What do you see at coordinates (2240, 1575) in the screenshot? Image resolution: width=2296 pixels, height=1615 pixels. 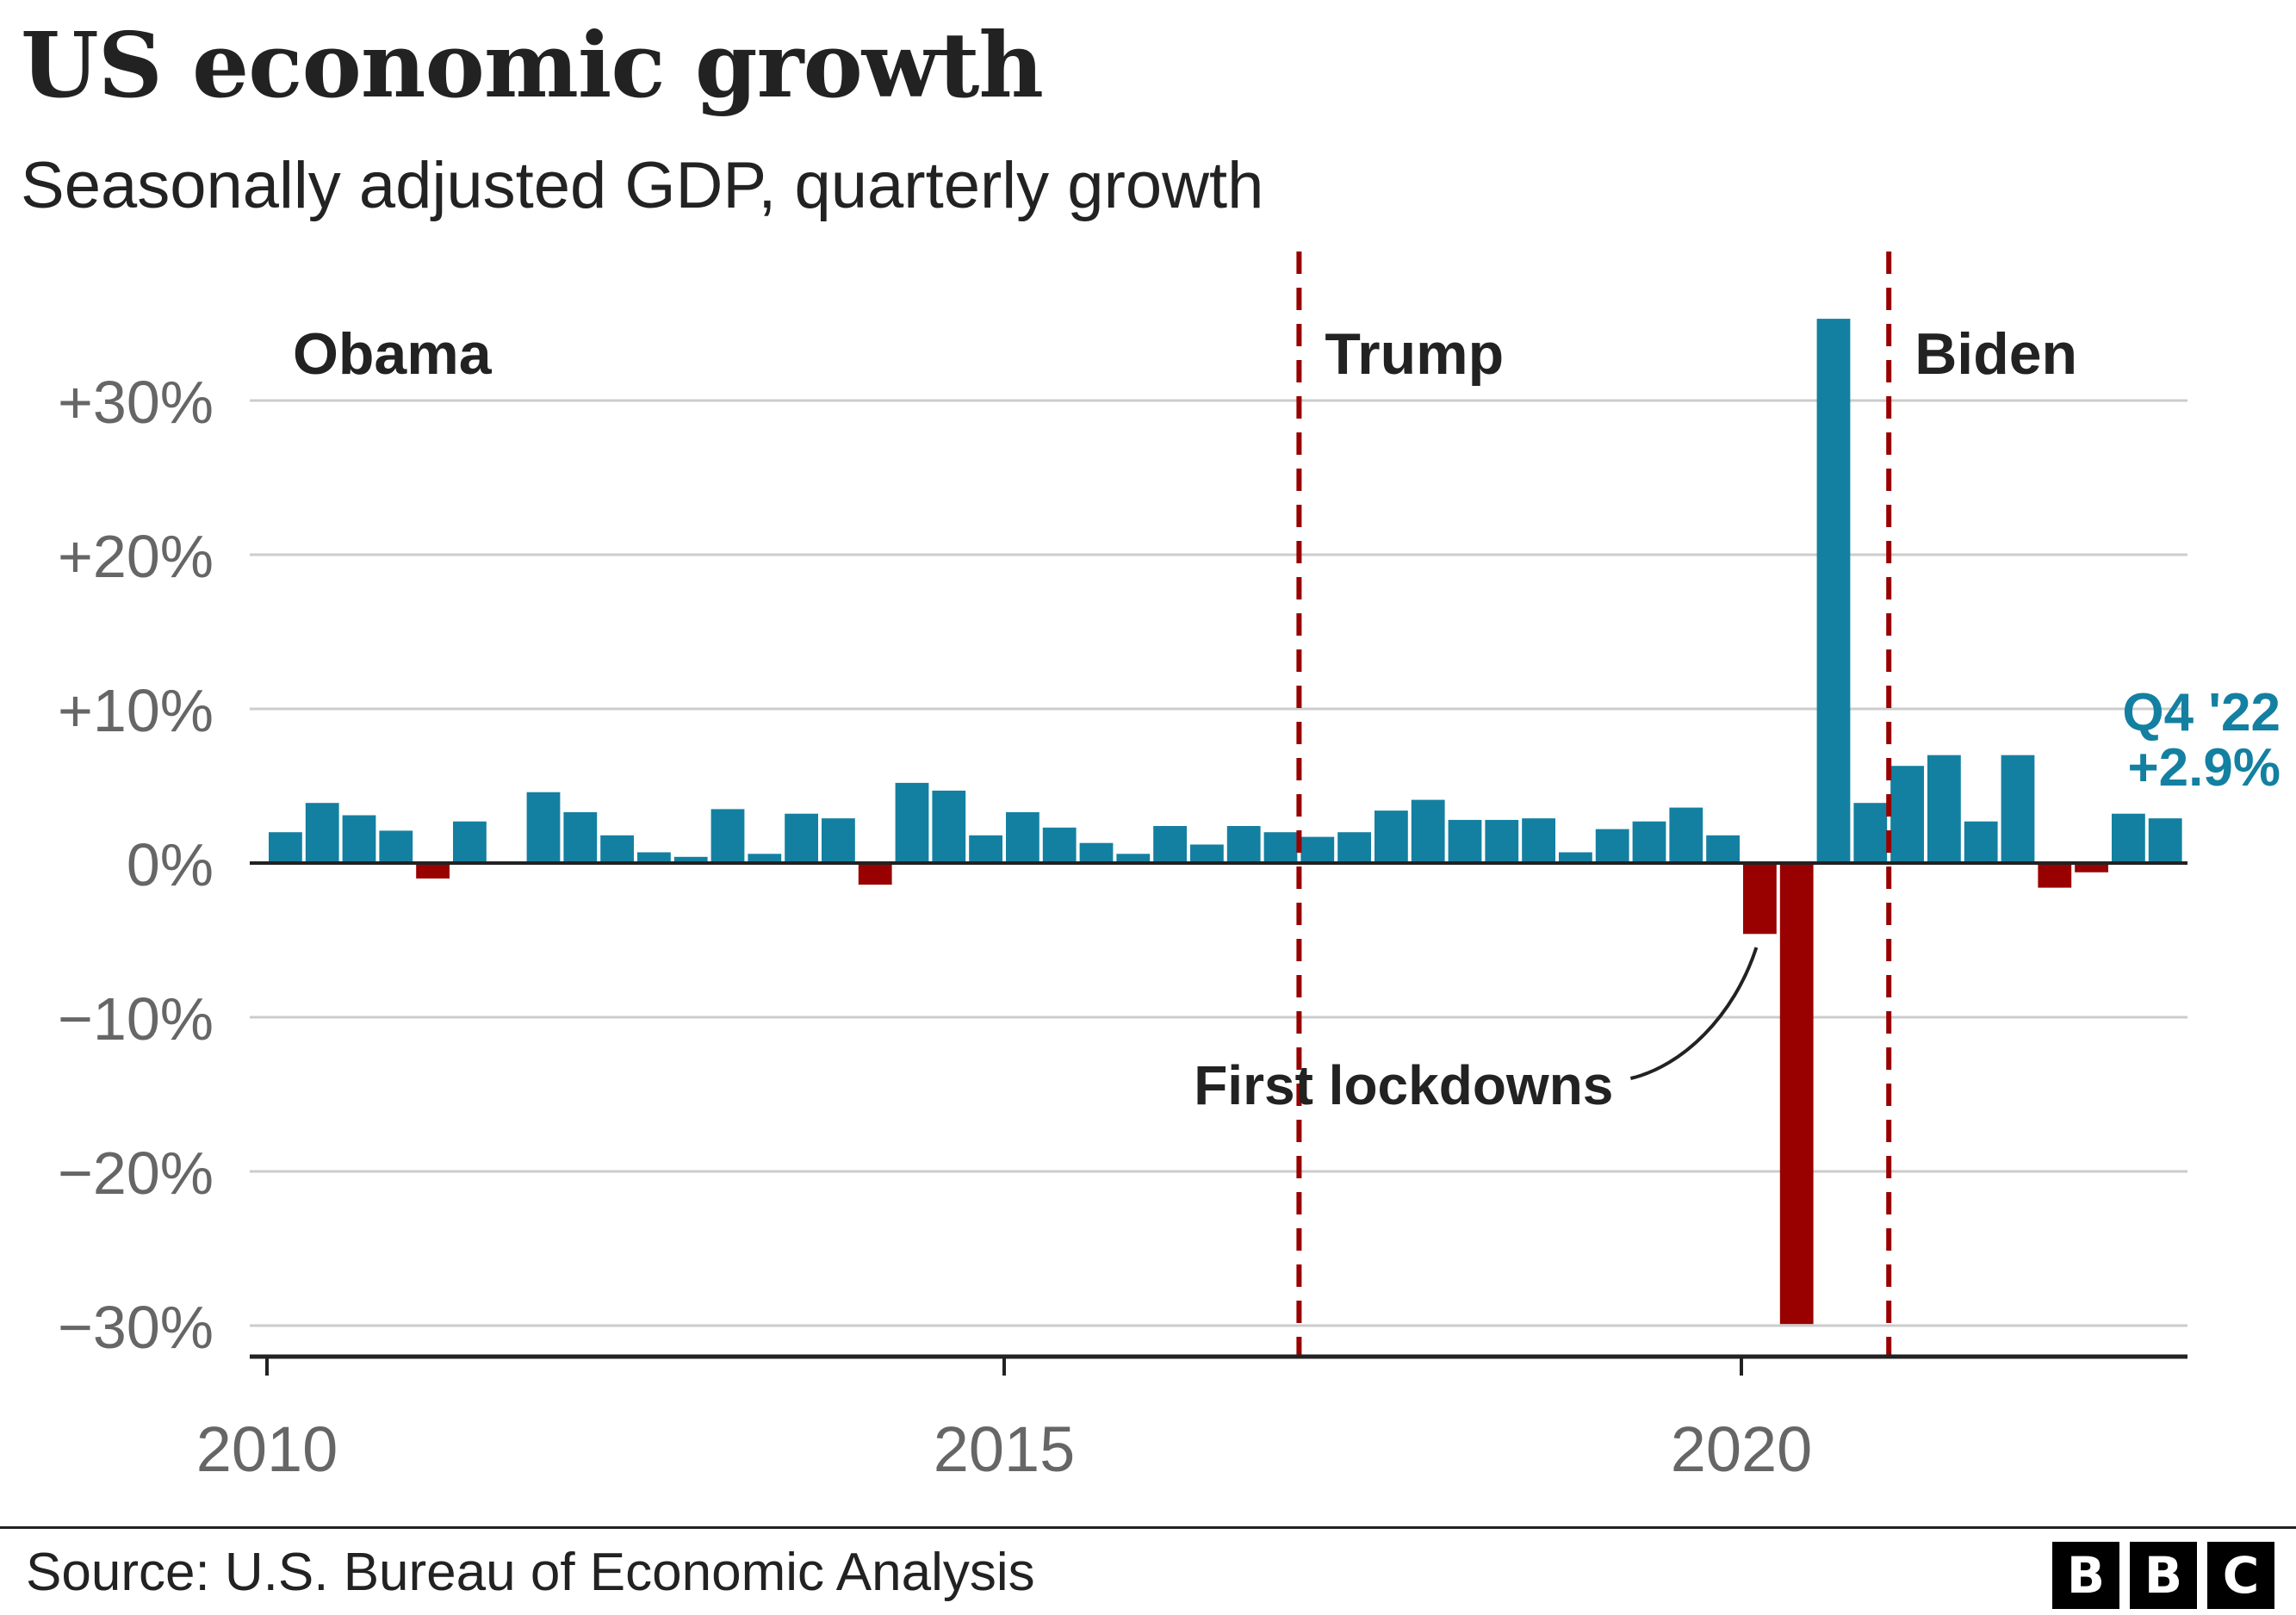 I see `logo-letter: C` at bounding box center [2240, 1575].